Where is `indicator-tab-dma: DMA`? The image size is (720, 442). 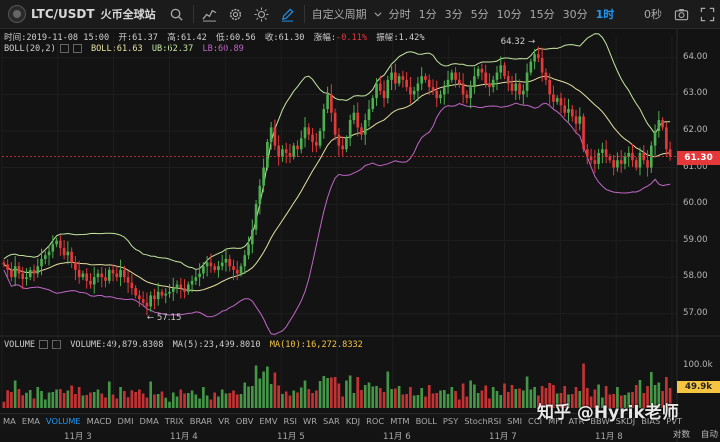 indicator-tab-dma: DMA is located at coordinates (149, 421).